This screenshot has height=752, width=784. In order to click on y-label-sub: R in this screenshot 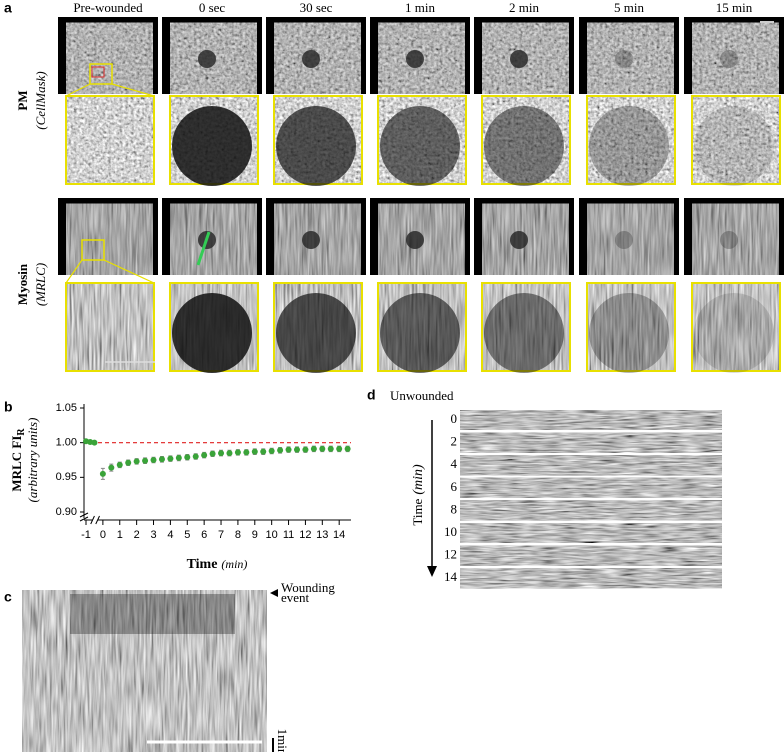, I will do `click(21, 432)`.